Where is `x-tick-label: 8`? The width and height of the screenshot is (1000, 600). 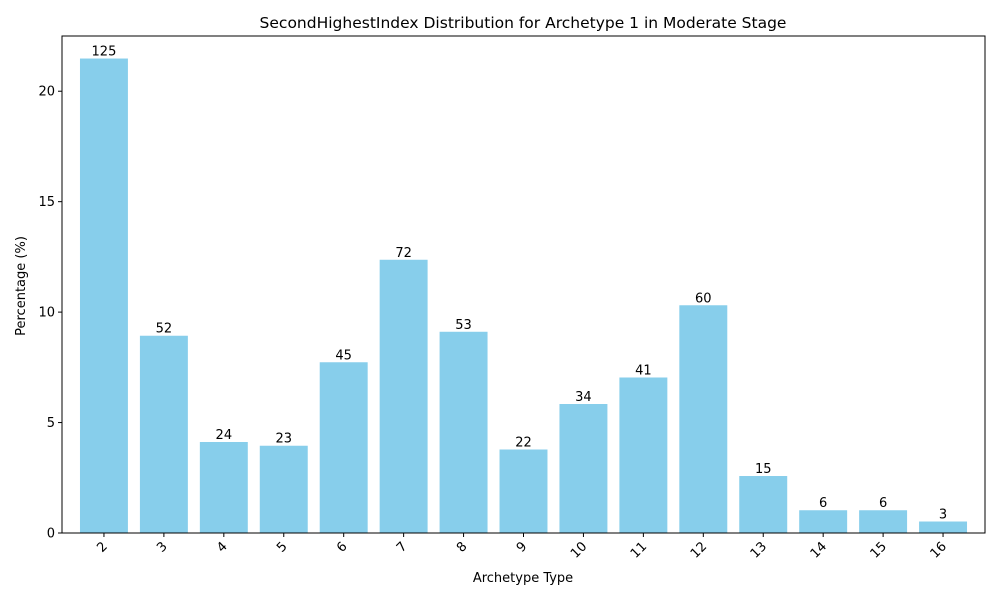
x-tick-label: 8 is located at coordinates (462, 547).